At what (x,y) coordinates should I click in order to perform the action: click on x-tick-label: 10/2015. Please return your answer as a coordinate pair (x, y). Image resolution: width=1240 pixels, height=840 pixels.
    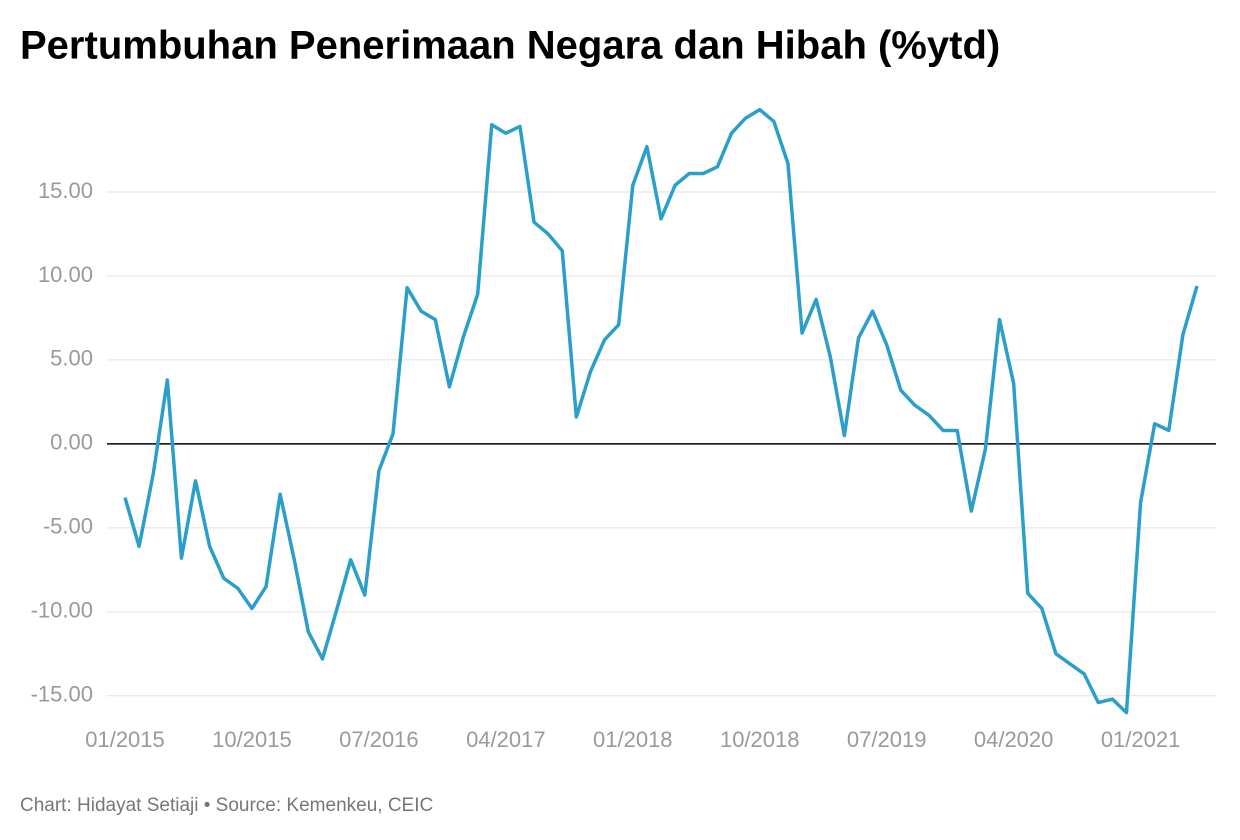
    Looking at the image, I should click on (252, 739).